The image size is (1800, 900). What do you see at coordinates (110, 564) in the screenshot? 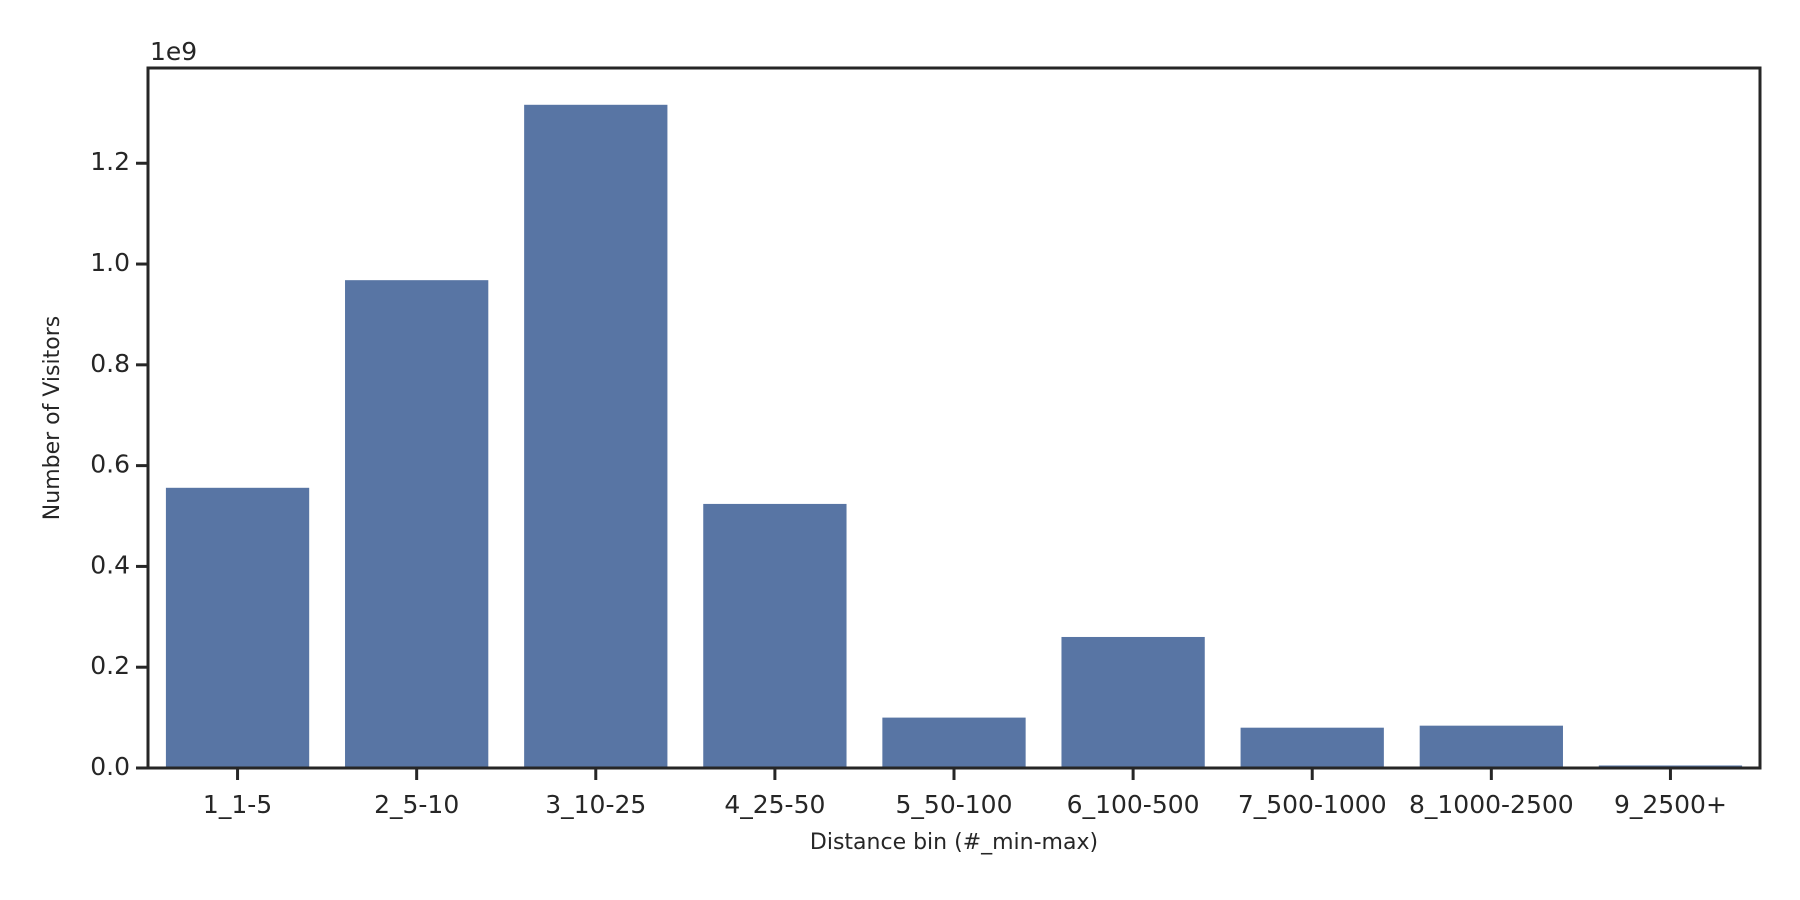
I see `y-tick-label: 0.4` at bounding box center [110, 564].